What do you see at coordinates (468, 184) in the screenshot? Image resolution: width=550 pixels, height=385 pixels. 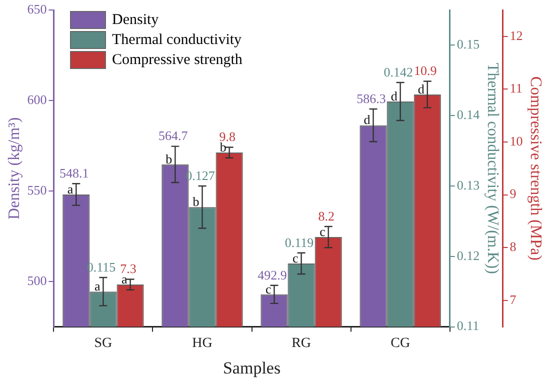 I see `y2-tick-label: 0.13` at bounding box center [468, 184].